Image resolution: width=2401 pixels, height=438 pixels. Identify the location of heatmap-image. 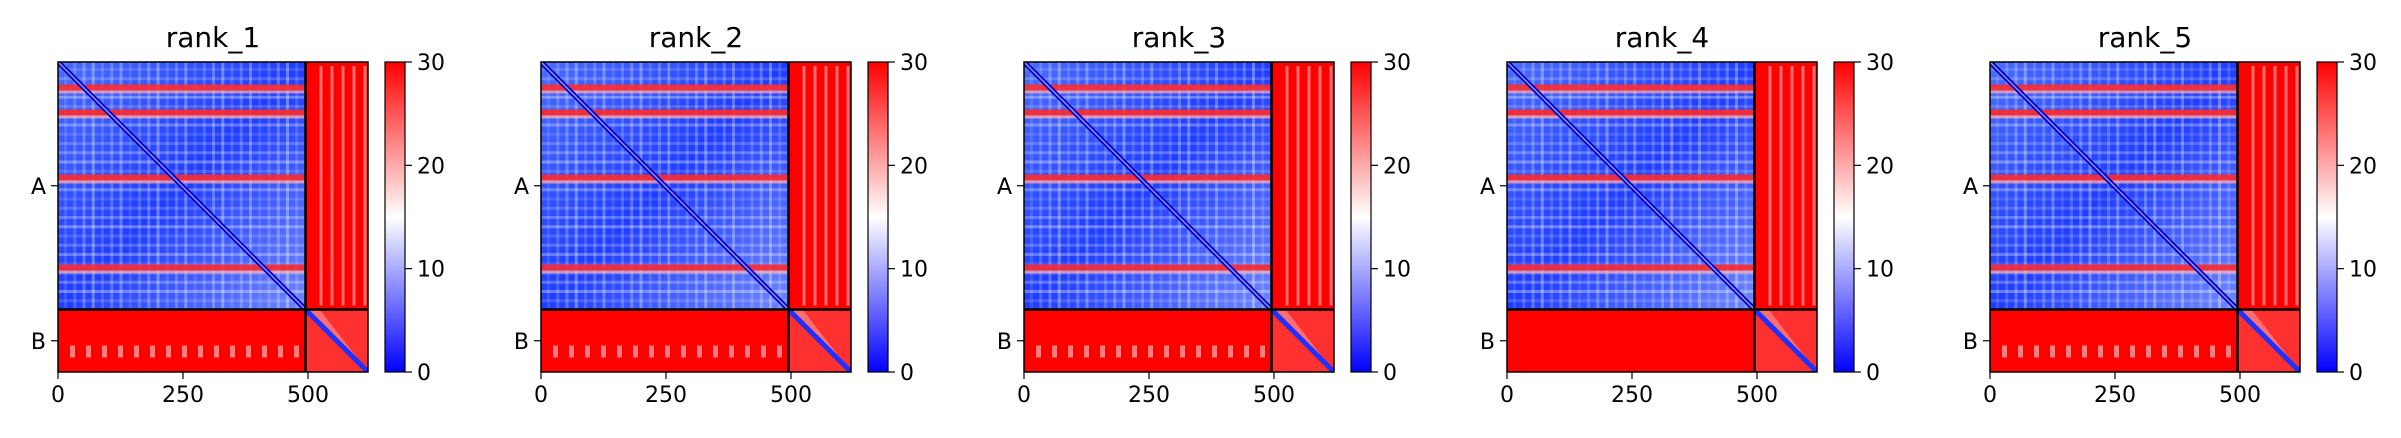
(213, 217).